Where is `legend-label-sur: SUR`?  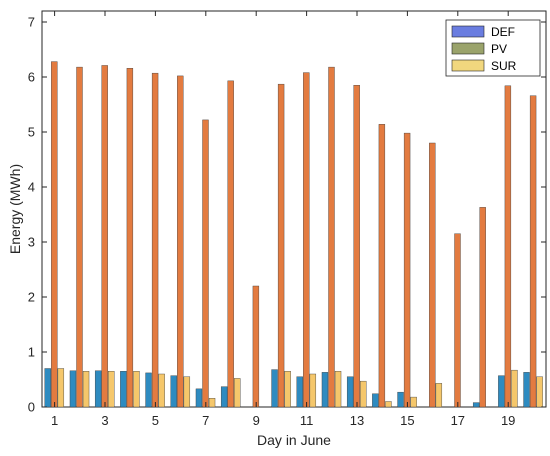
legend-label-sur: SUR is located at coordinates (504, 66).